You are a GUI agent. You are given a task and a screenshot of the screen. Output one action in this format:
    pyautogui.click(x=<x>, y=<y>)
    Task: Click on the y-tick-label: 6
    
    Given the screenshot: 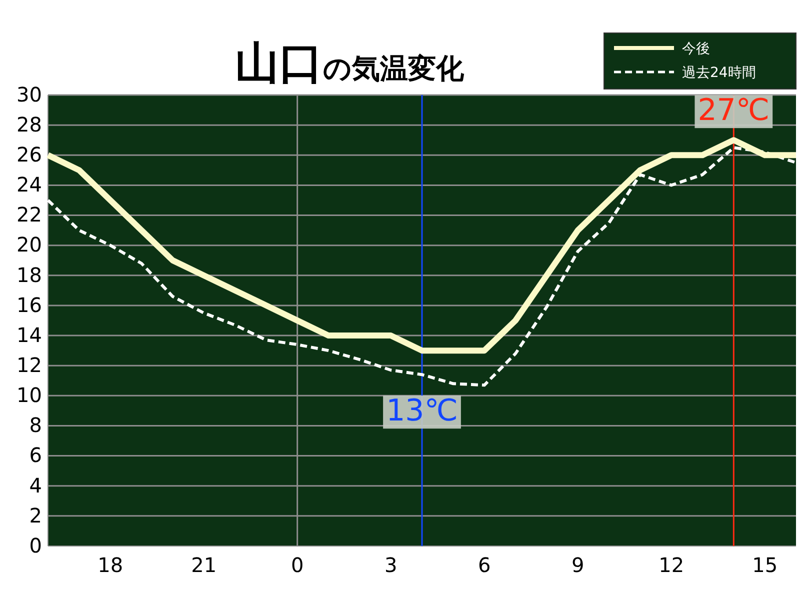 What is the action you would take?
    pyautogui.click(x=35, y=455)
    